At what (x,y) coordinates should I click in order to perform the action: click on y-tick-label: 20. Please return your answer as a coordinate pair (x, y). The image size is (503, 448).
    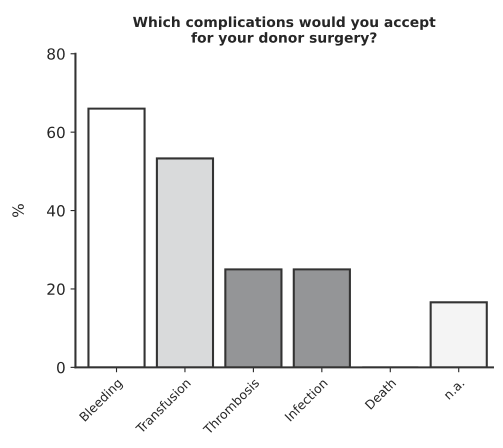
    Looking at the image, I should click on (56, 289).